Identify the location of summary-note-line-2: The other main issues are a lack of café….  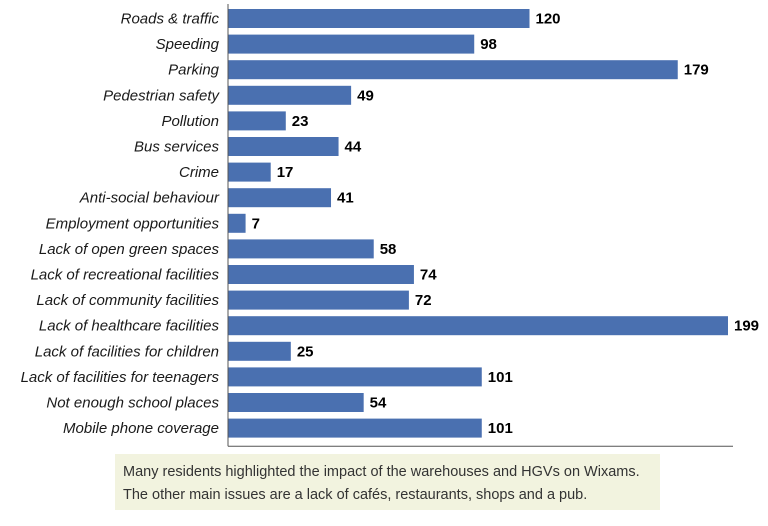
(355, 495).